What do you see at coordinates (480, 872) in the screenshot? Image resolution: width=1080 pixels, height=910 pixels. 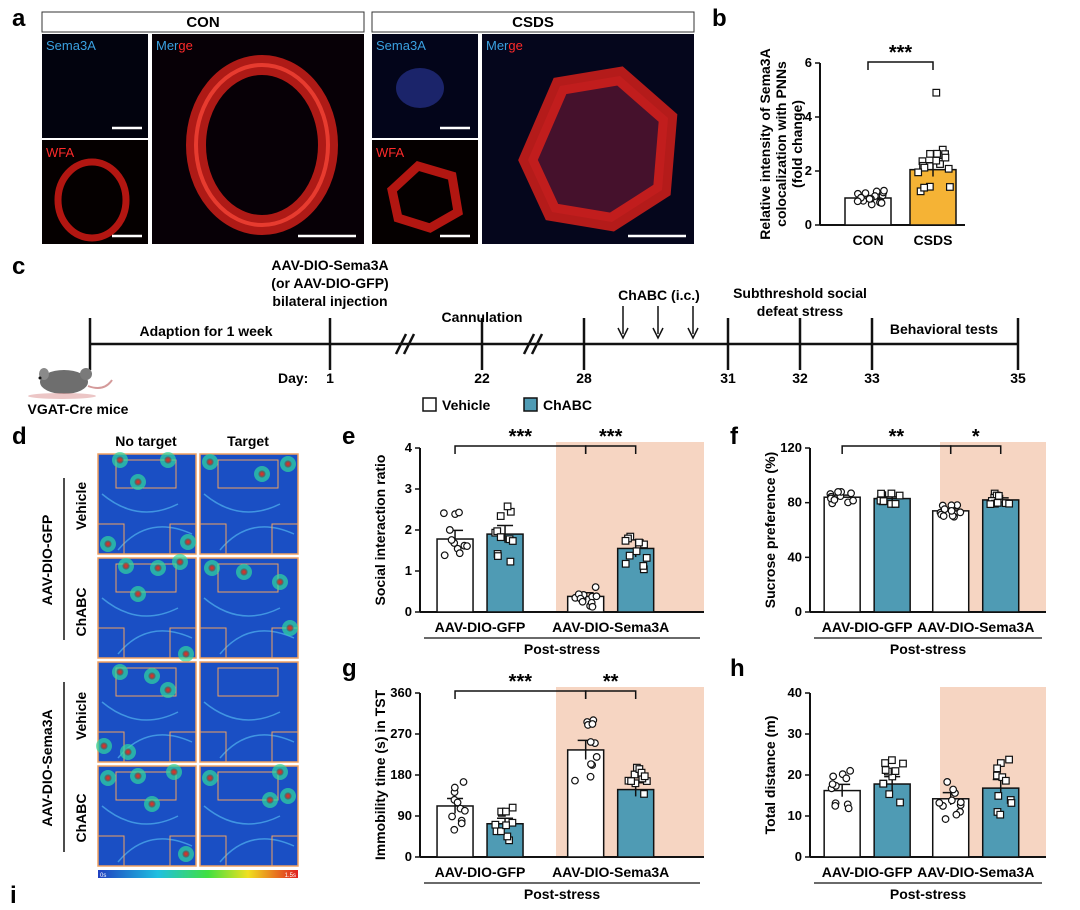 I see `group-label: AAV-DIO-GFP` at bounding box center [480, 872].